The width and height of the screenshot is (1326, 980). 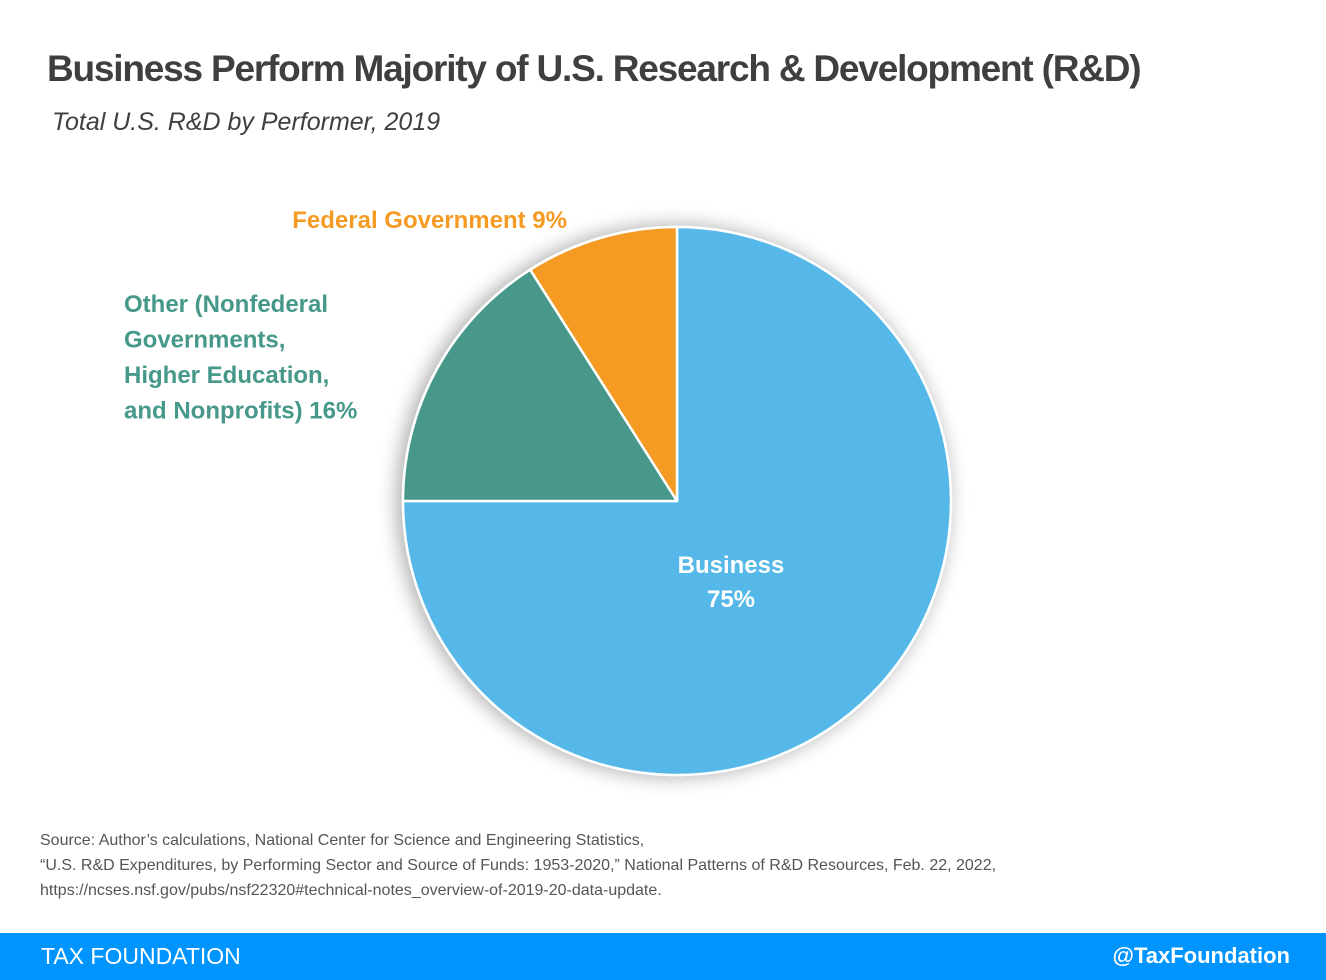 What do you see at coordinates (141, 956) in the screenshot?
I see `footer-brand: TAX FOUNDATION` at bounding box center [141, 956].